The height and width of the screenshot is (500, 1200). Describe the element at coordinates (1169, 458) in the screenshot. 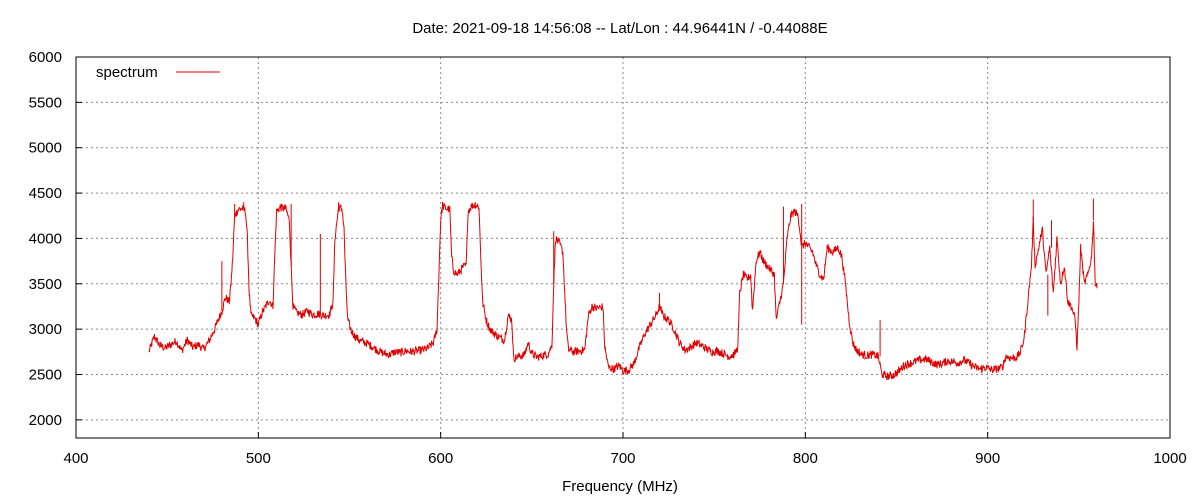

I see `x-tick-label: 1000` at that location.